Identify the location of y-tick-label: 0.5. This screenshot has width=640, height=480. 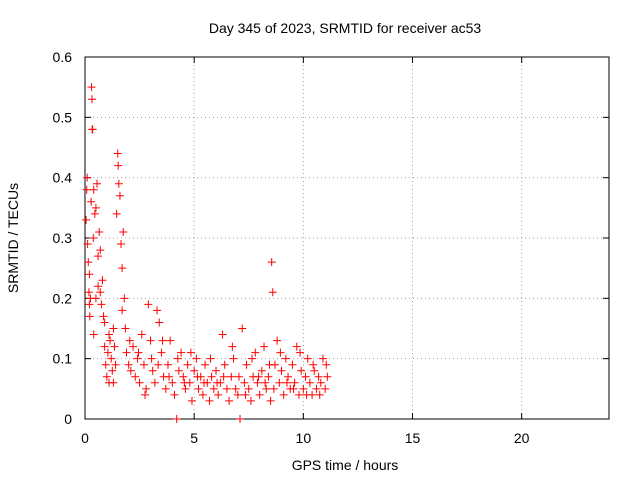
(63, 117).